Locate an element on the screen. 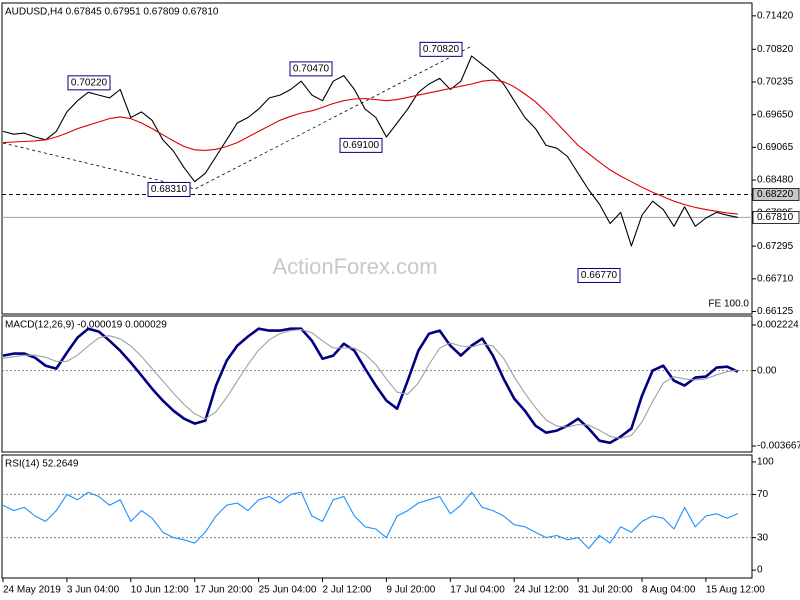 The height and width of the screenshot is (600, 800). annotation-label: 0.70820 is located at coordinates (441, 49).